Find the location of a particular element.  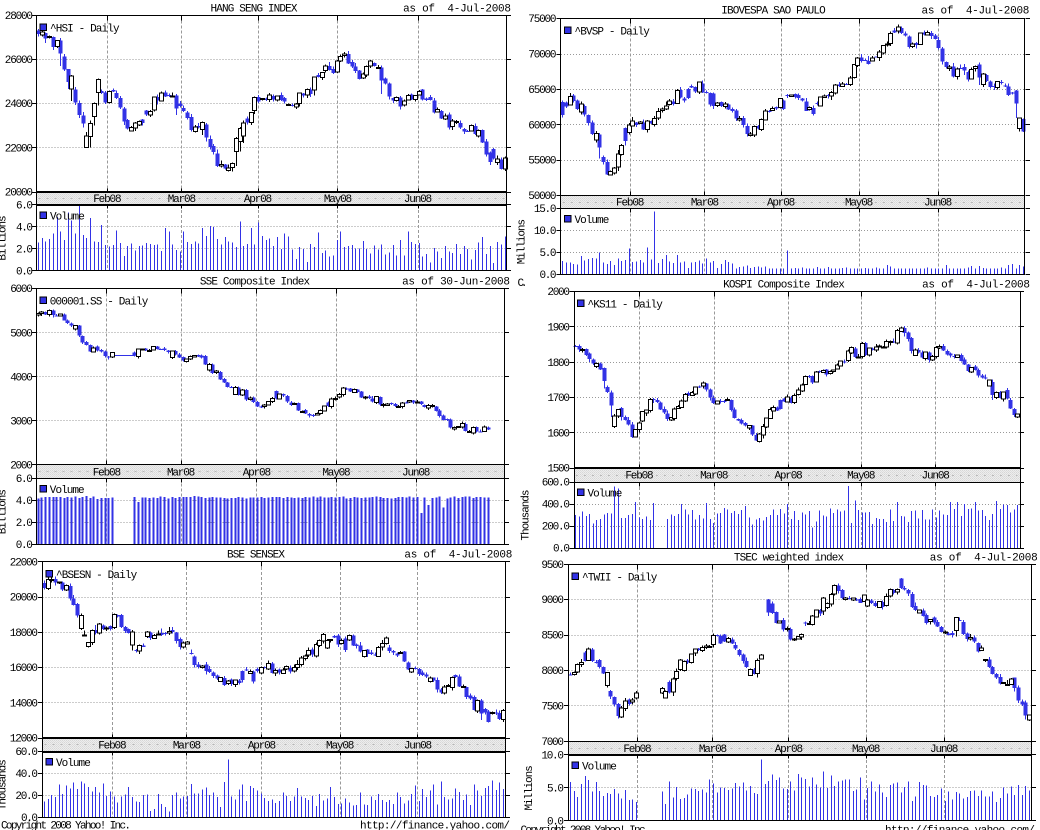

svg-text: 75000 is located at coordinates (542, 20).